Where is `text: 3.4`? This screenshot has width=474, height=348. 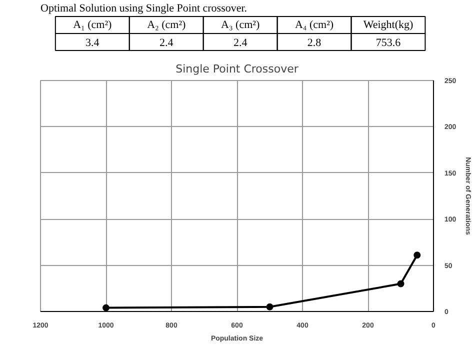 text: 3.4 is located at coordinates (93, 43).